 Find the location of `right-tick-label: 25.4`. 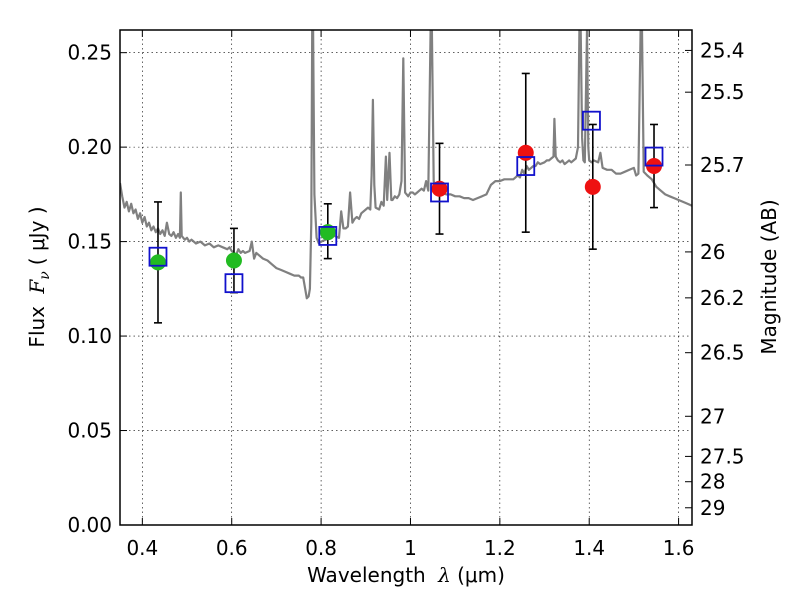

right-tick-label: 25.4 is located at coordinates (722, 50).